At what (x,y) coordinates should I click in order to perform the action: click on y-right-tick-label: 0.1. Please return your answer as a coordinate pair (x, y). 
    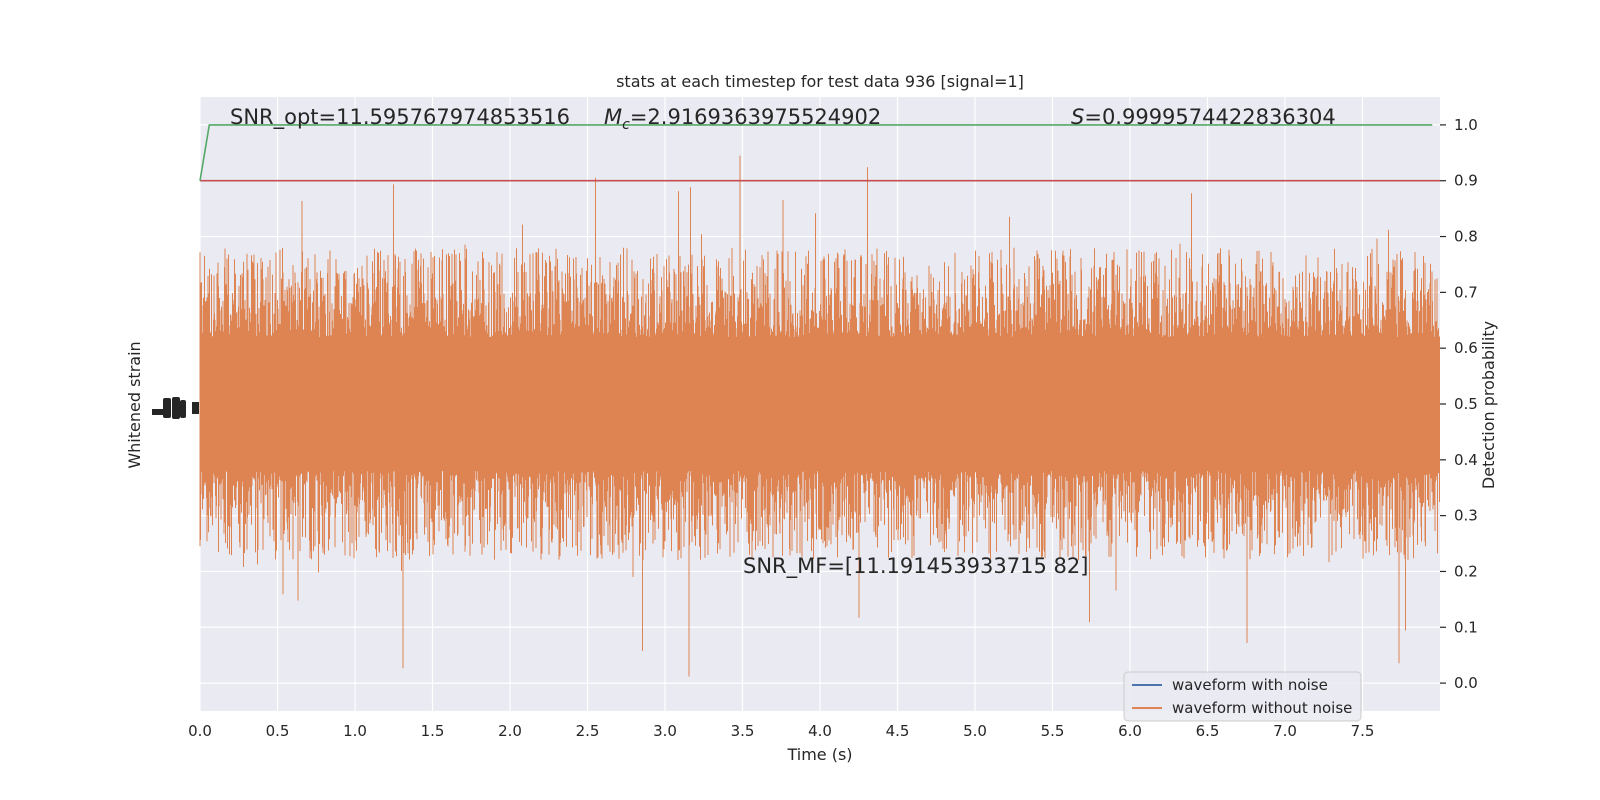
    Looking at the image, I should click on (1466, 627).